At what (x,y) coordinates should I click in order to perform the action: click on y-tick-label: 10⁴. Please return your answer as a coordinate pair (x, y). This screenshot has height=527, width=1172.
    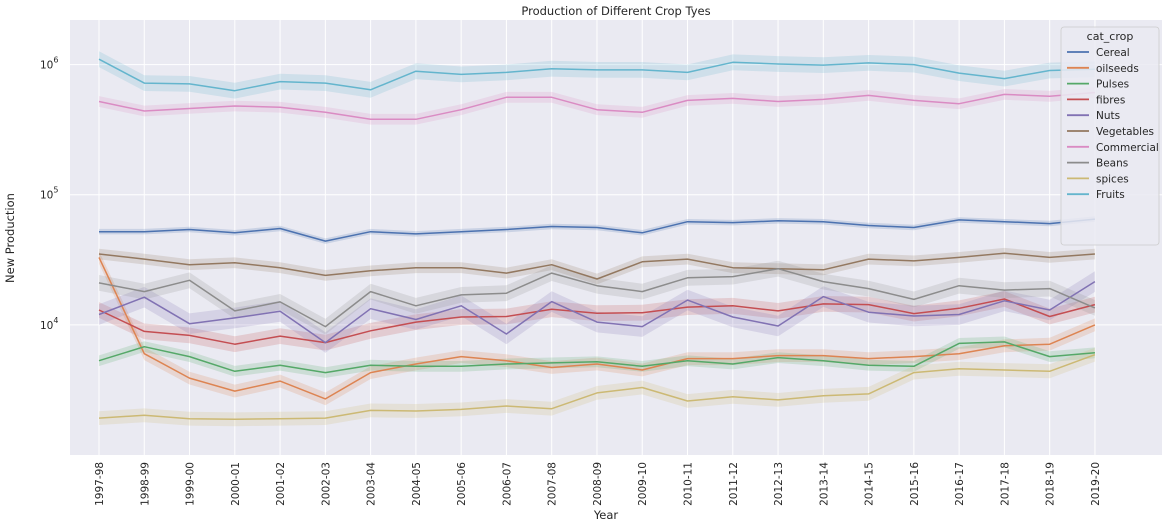
    Looking at the image, I should click on (49, 324).